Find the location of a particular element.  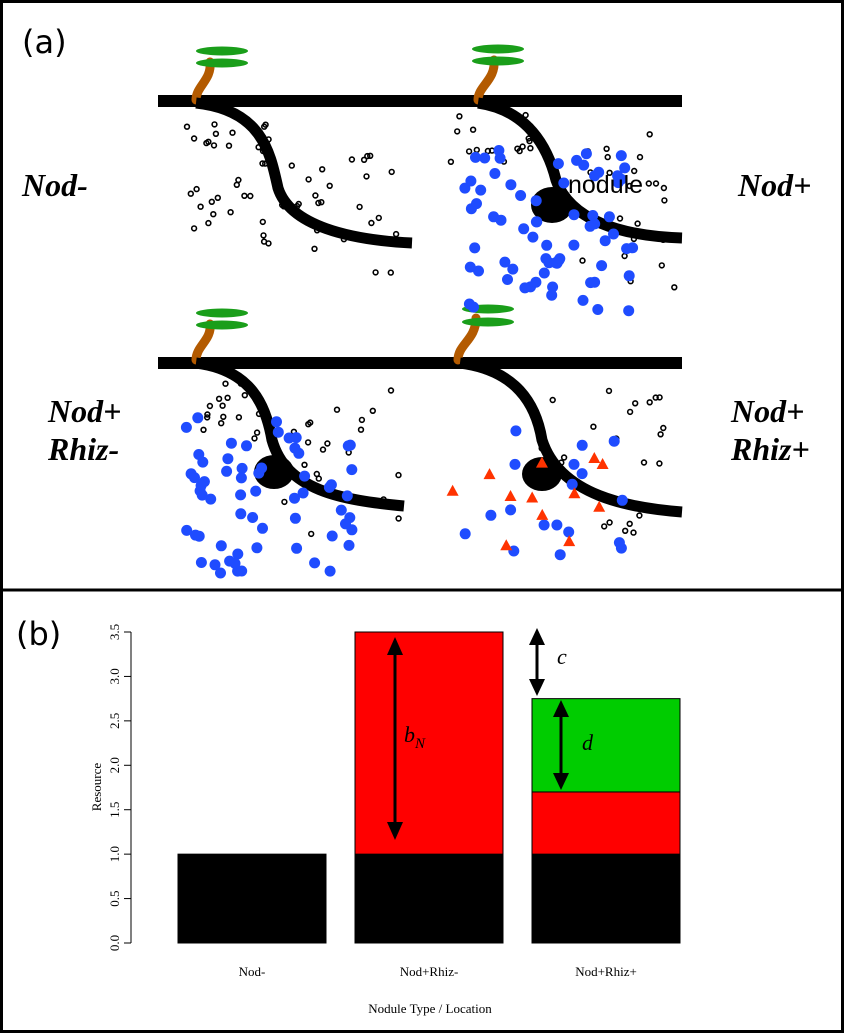

arrow-d is located at coordinates (561, 745).